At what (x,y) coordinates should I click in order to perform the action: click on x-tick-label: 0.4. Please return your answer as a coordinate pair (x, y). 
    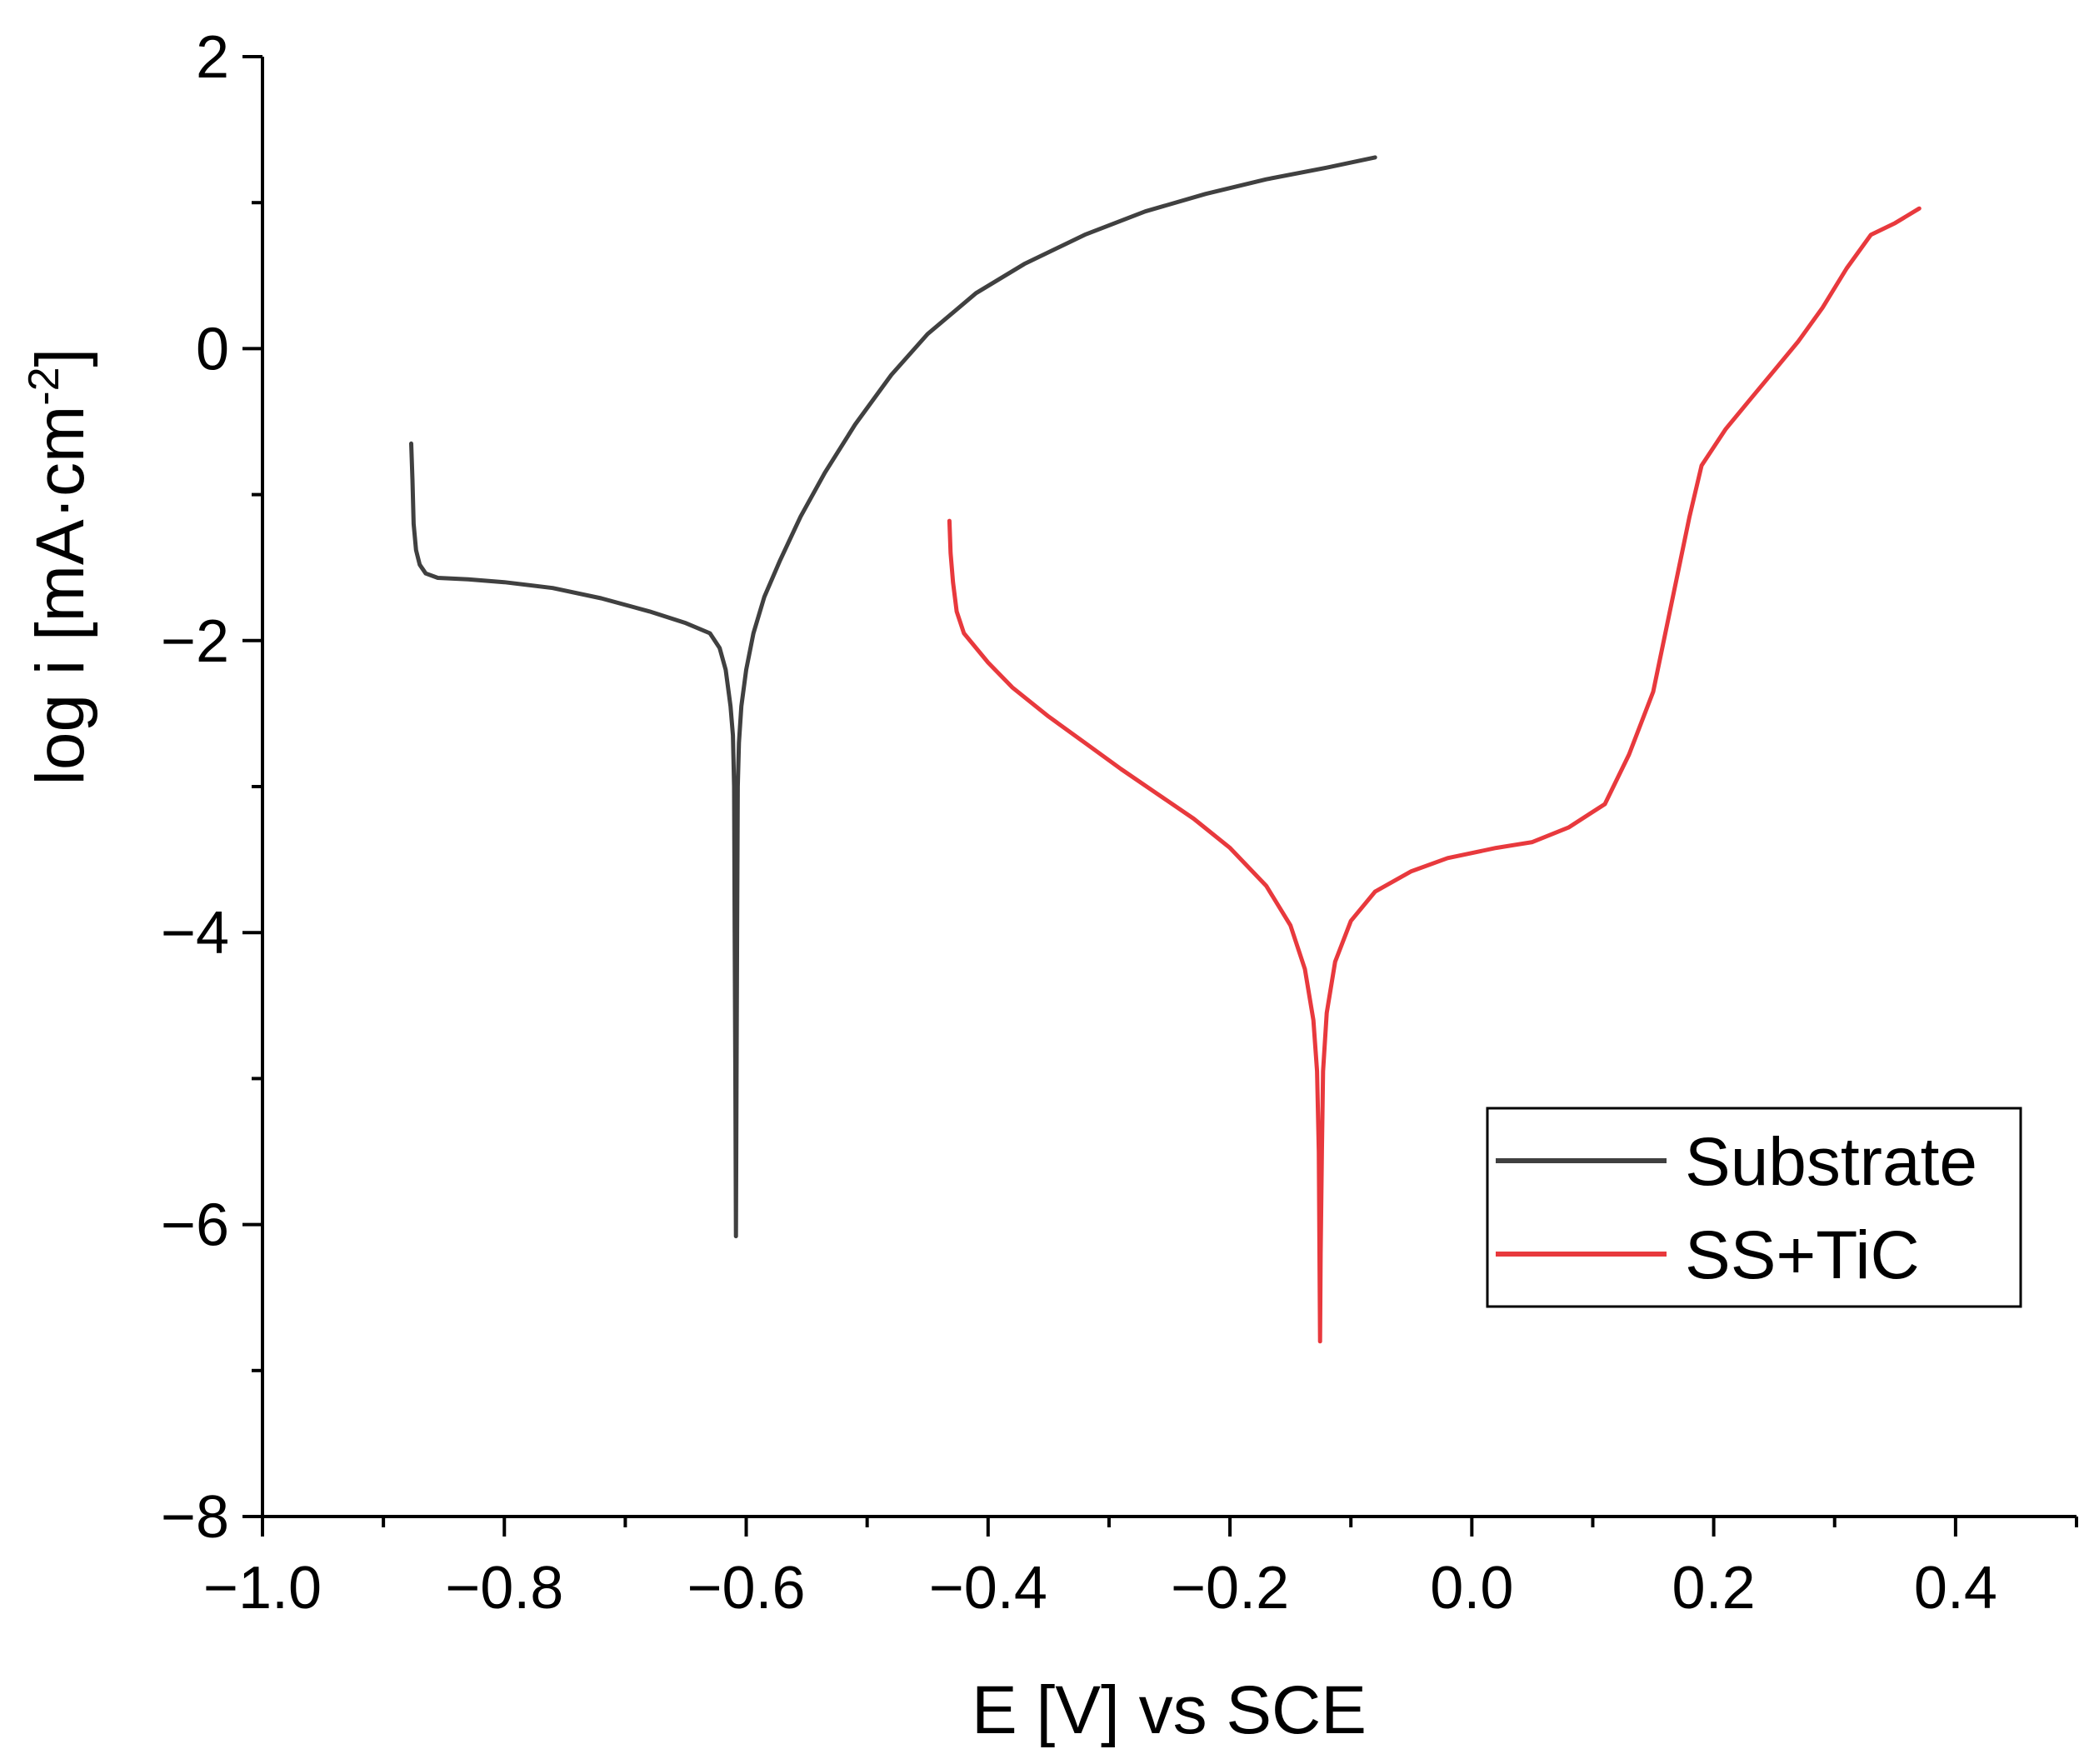
    Looking at the image, I should click on (1956, 1588).